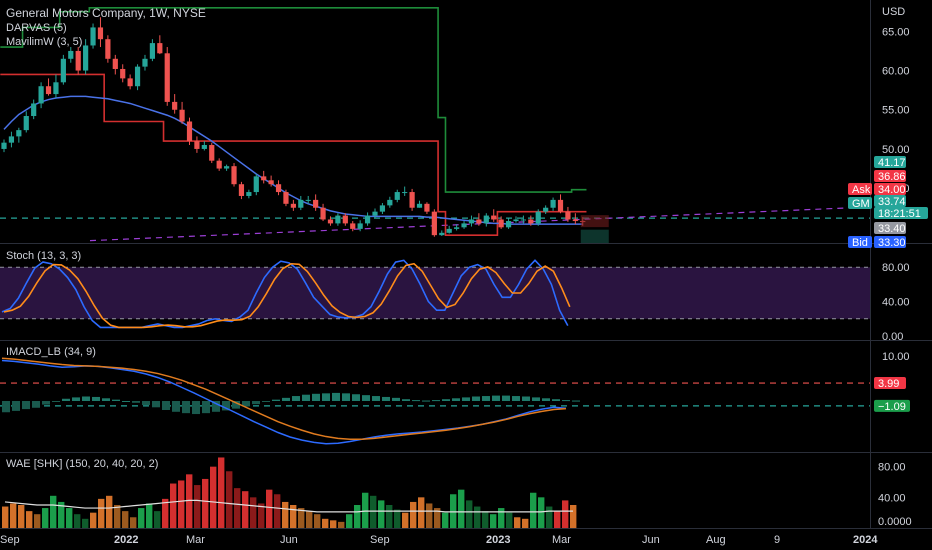 This screenshot has width=932, height=550. Describe the element at coordinates (890, 383) in the screenshot. I see `imacd-upper-badge-bg` at that location.